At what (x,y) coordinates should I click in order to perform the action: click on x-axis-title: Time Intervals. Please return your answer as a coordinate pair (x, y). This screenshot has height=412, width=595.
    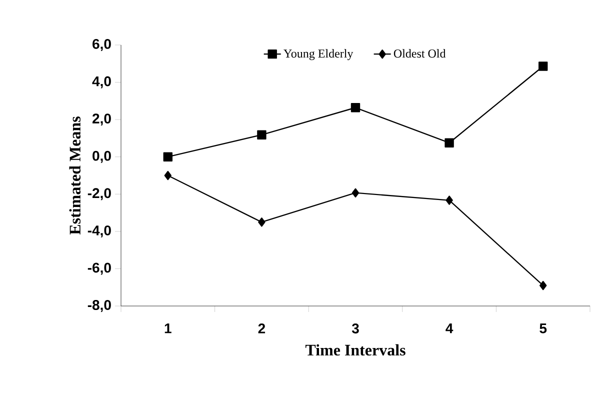
    Looking at the image, I should click on (355, 350).